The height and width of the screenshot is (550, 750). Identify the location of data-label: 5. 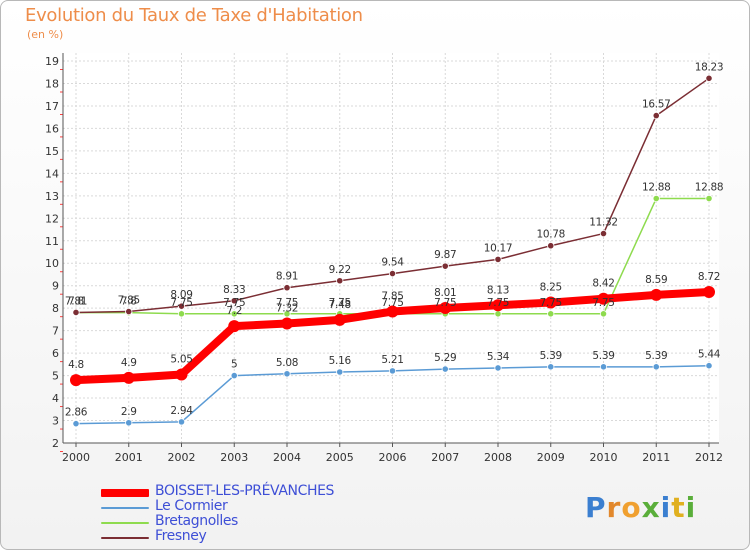
(234, 365).